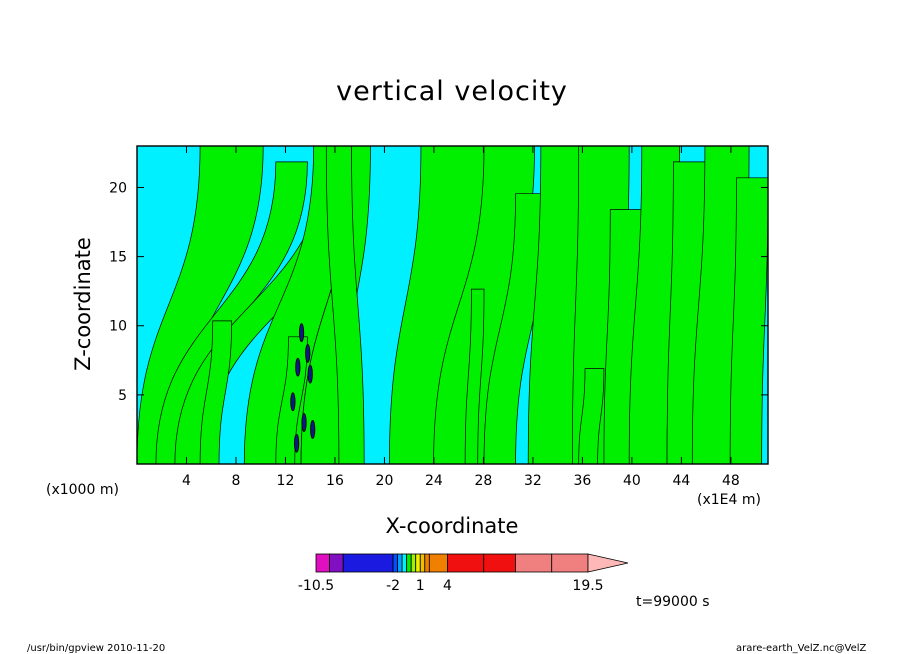  Describe the element at coordinates (335, 481) in the screenshot. I see `x-tick-label: 16` at that location.